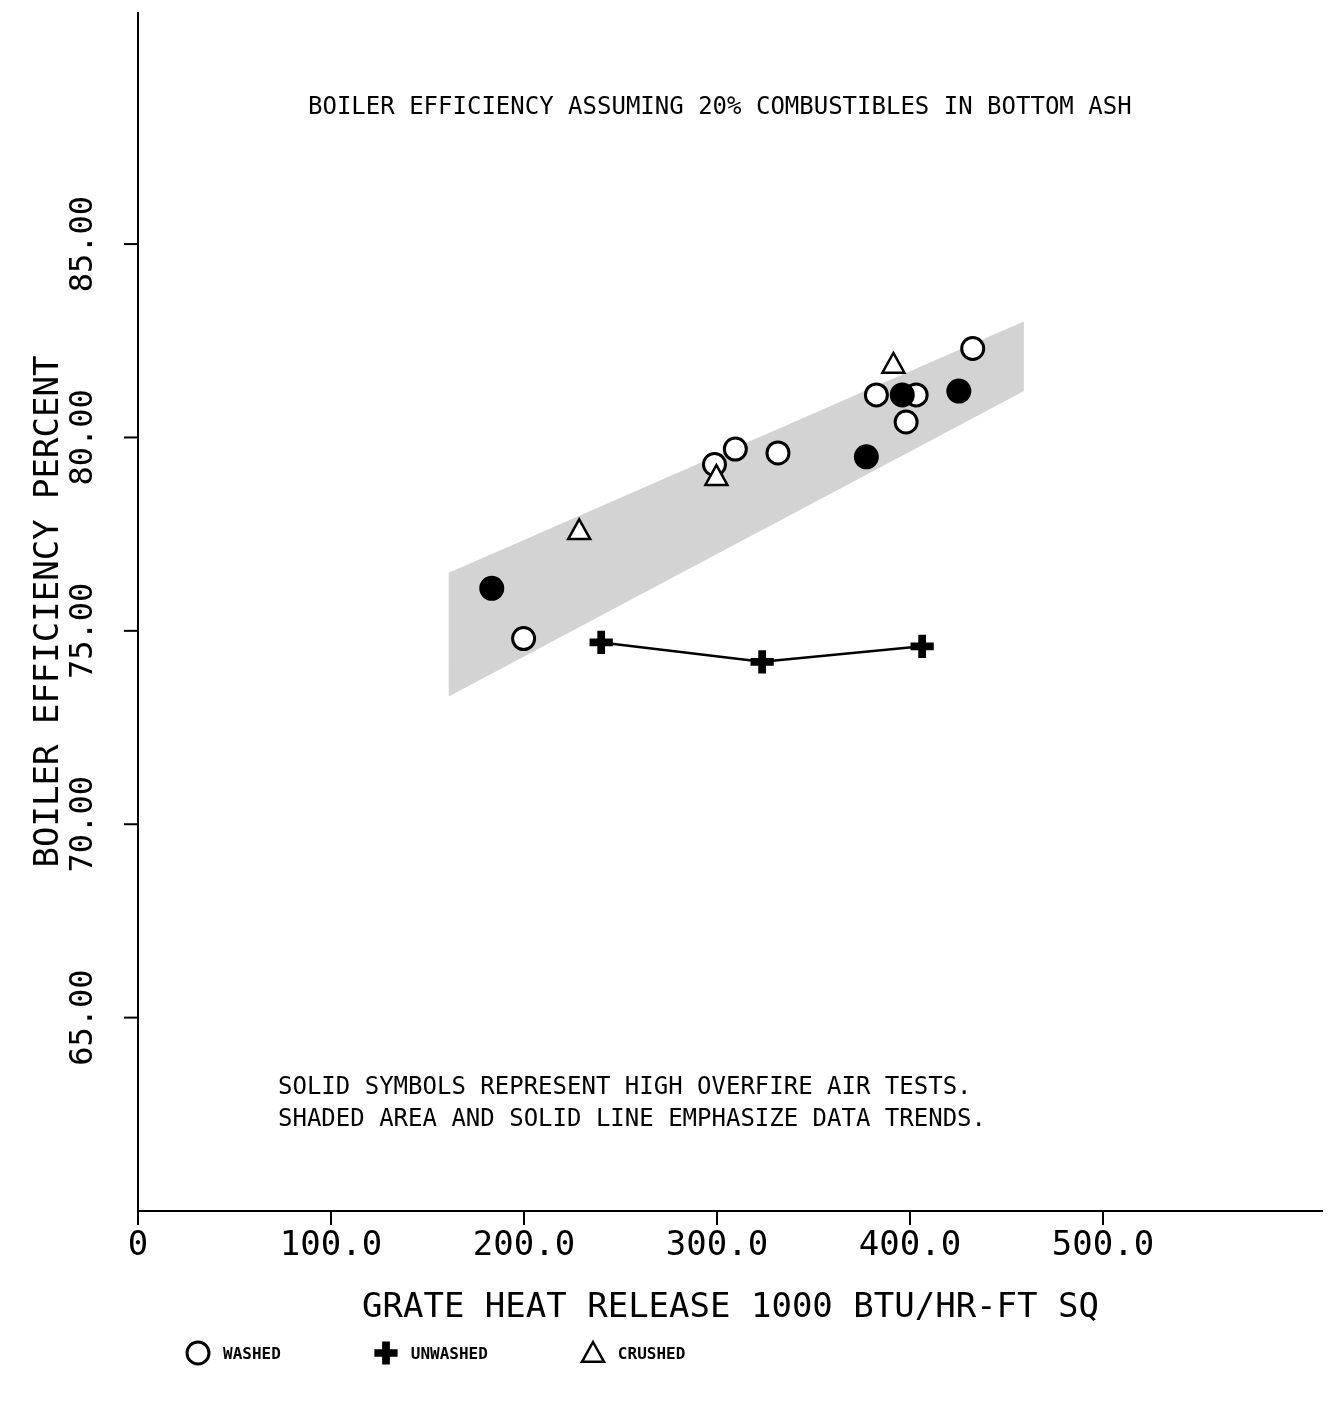 The height and width of the screenshot is (1403, 1331). What do you see at coordinates (625, 1086) in the screenshot?
I see `annotation: SOLID SYMBOLS REPRESENT HIGH OVERFIRE AIR TESTS.` at bounding box center [625, 1086].